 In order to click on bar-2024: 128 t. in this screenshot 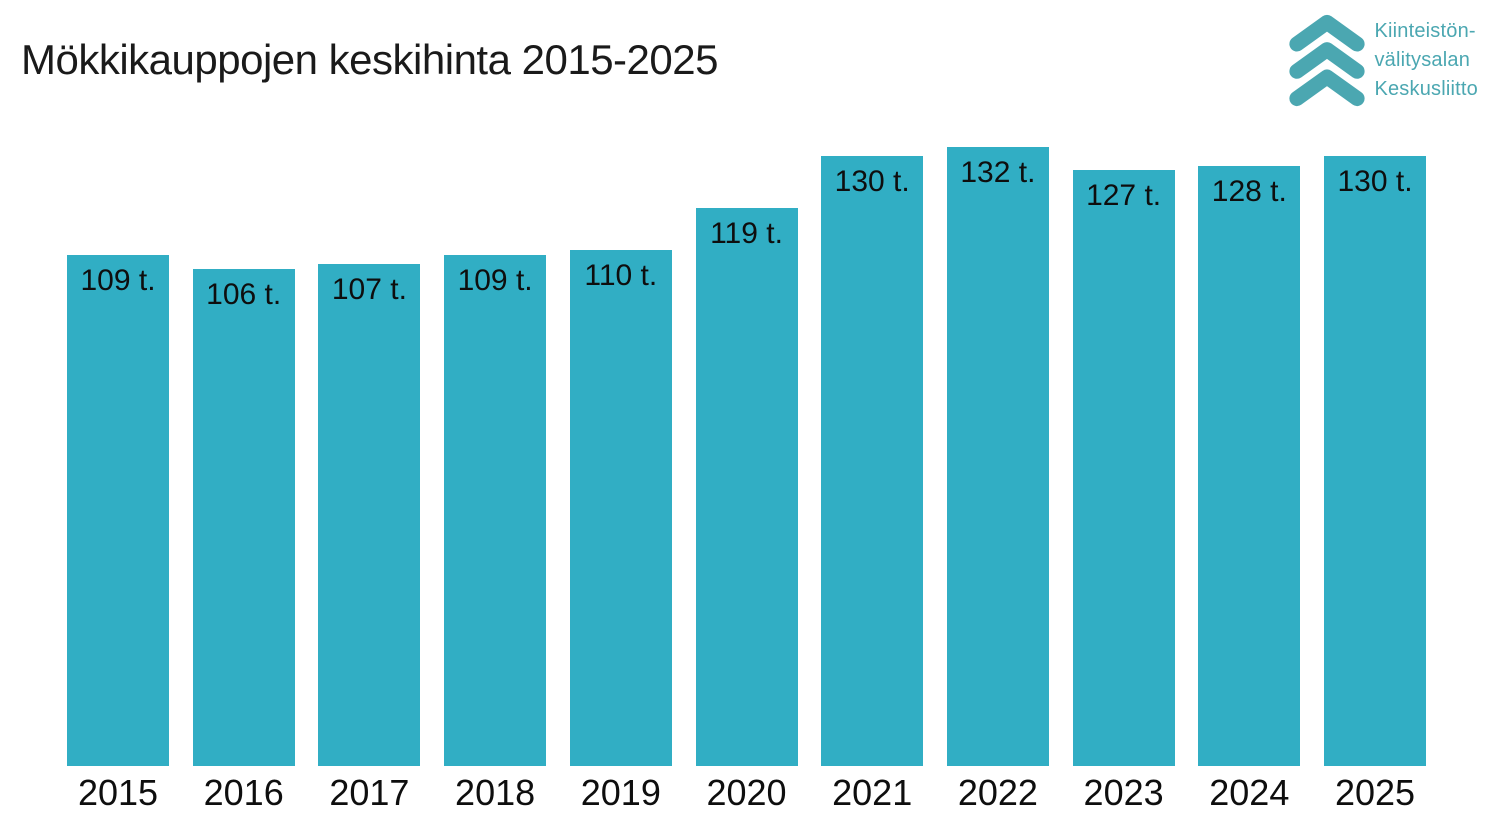, I will do `click(1249, 466)`.